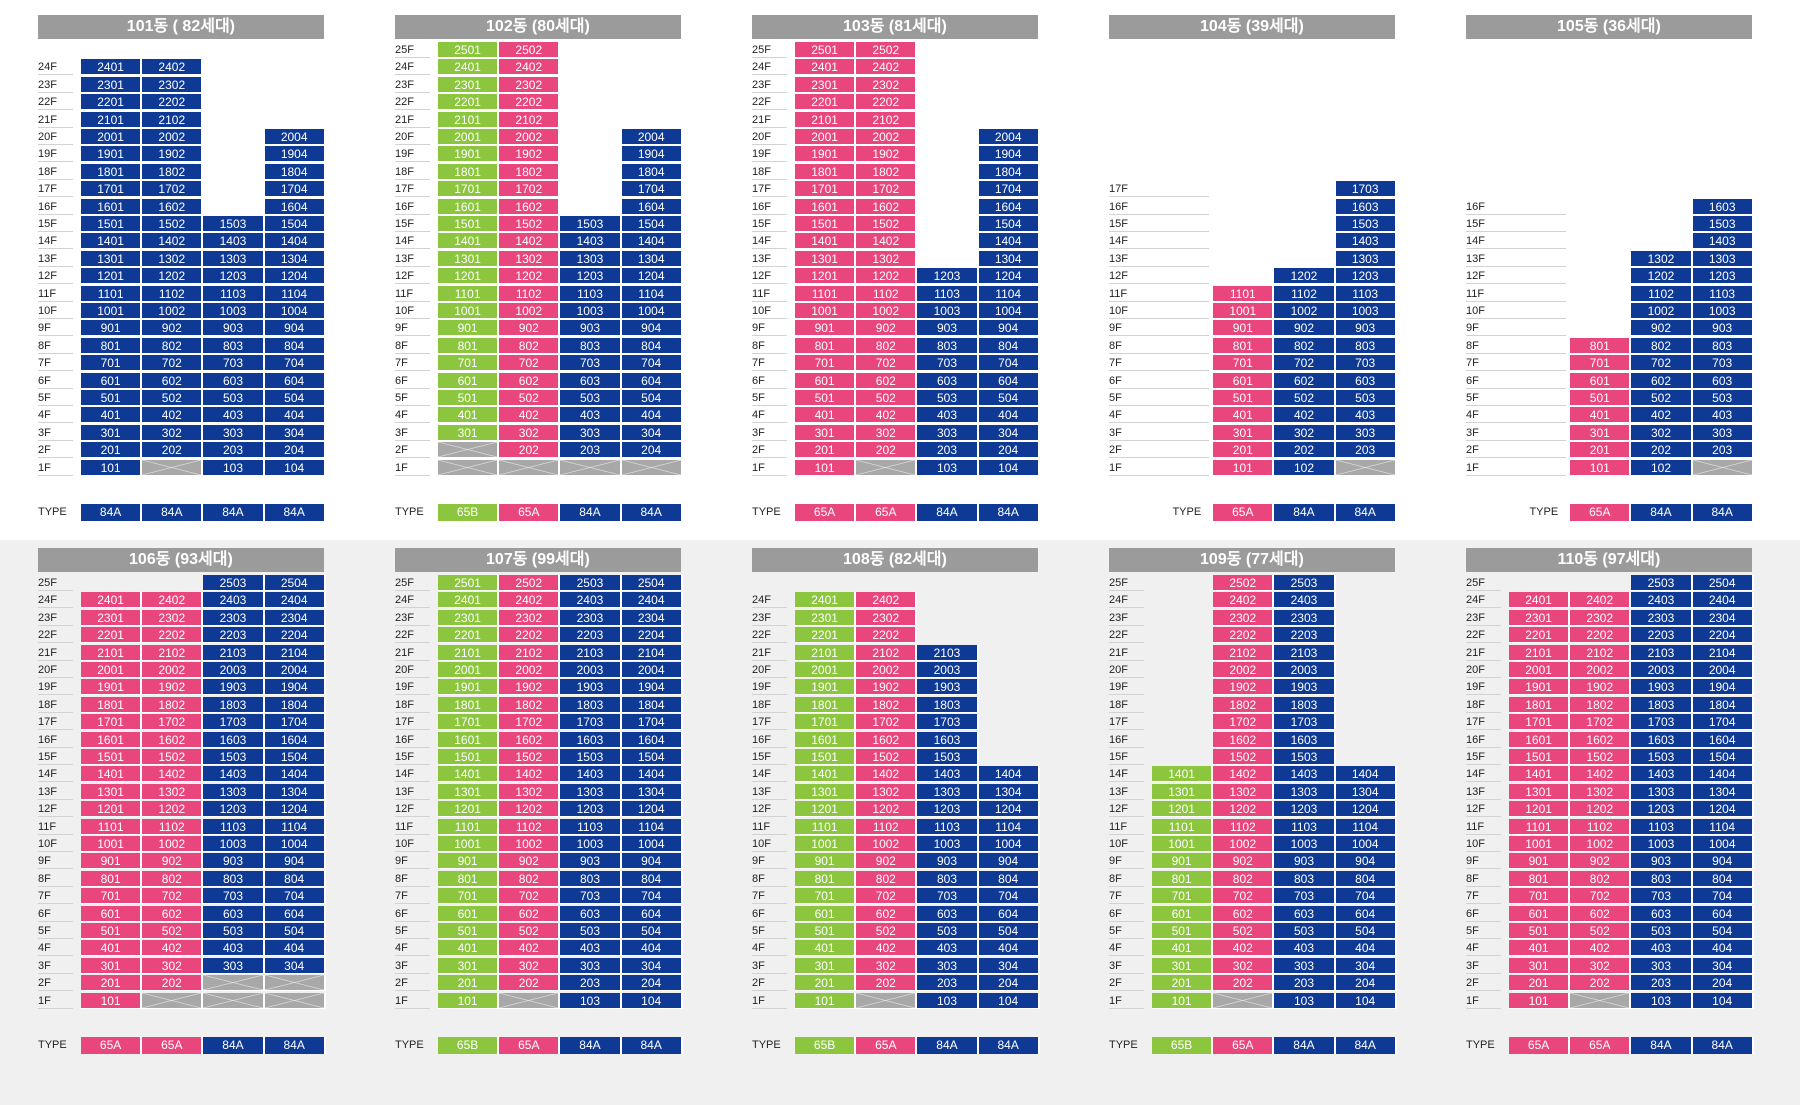 This screenshot has height=1105, width=1800. I want to click on unit-cell: 1401, so click(112, 241).